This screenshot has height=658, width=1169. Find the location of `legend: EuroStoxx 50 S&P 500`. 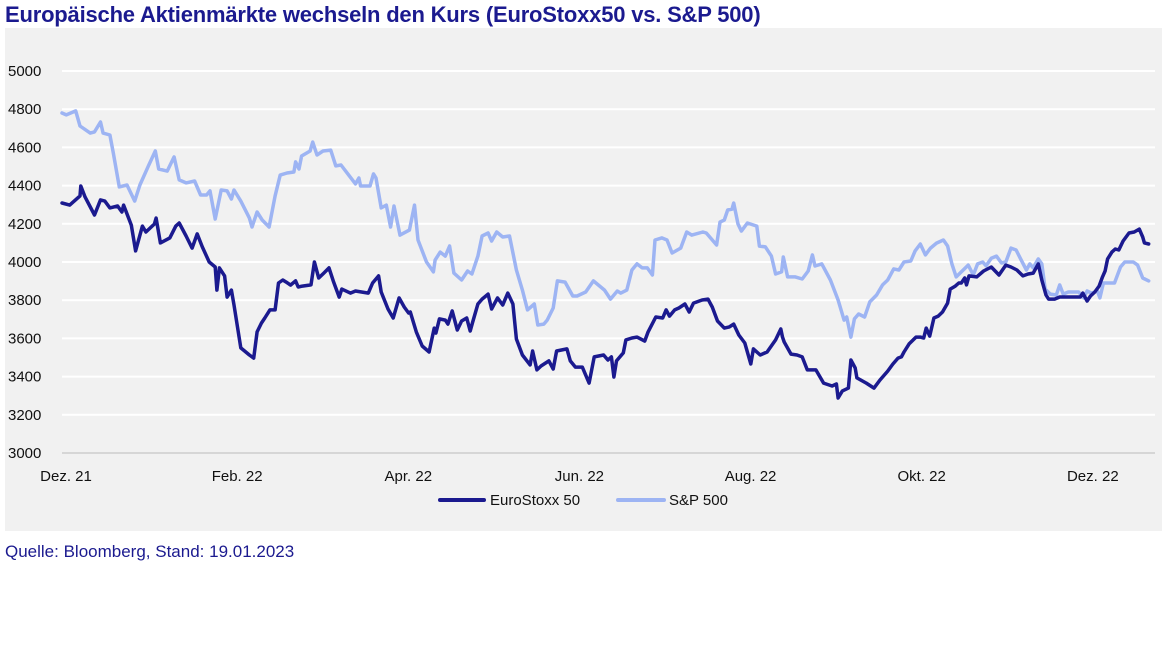

legend: EuroStoxx 50 S&P 500 is located at coordinates (583, 500).